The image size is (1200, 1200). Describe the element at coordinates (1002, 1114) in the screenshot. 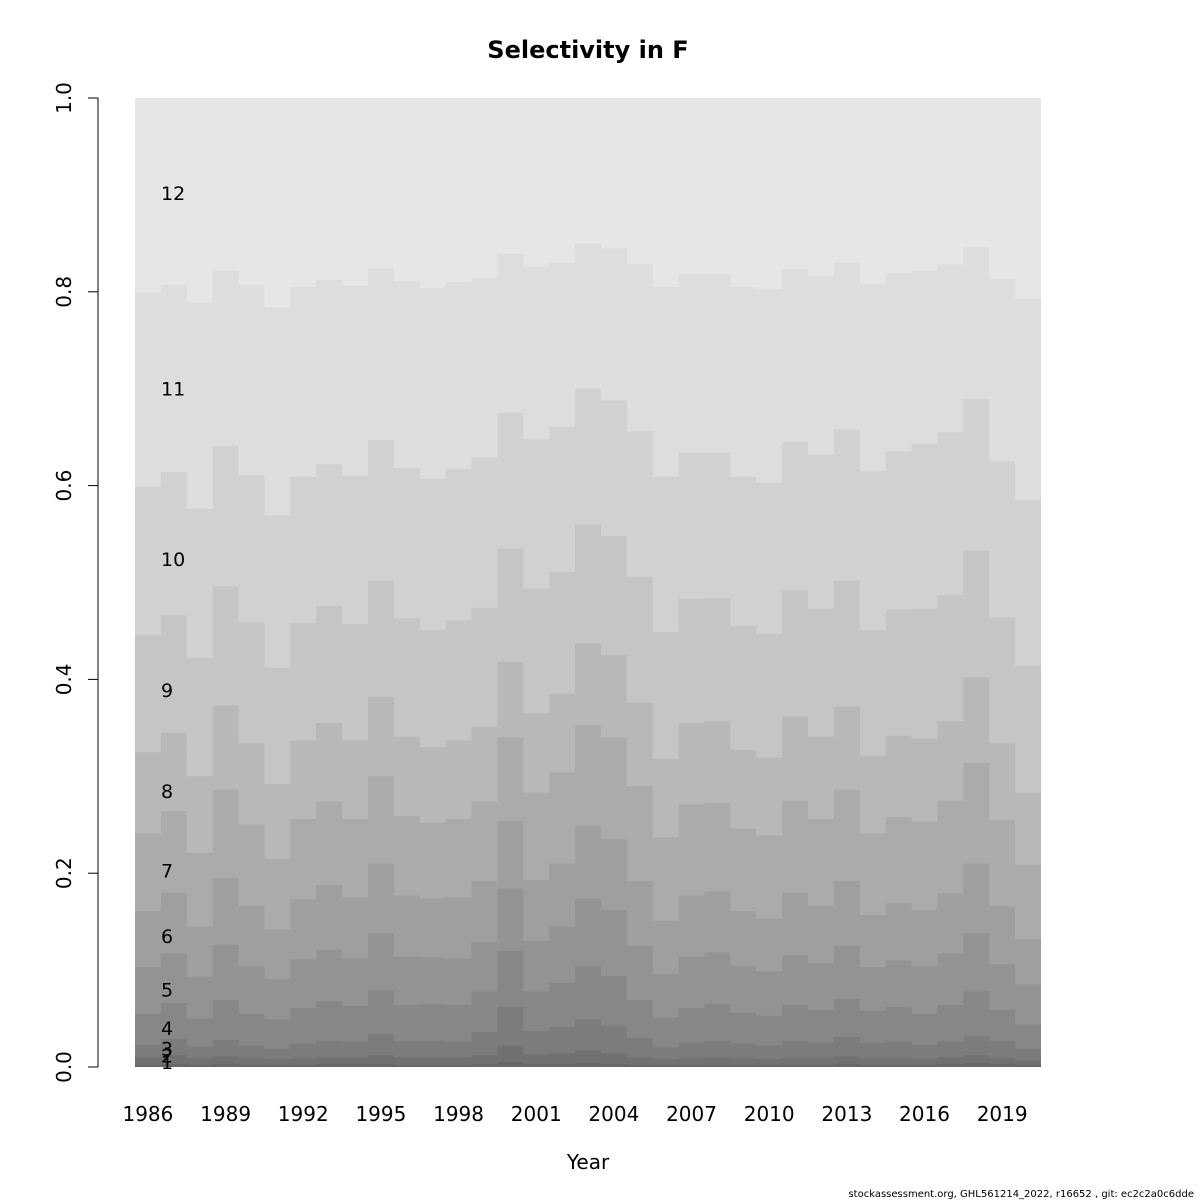

I see `x-tick-label: 2019` at that location.